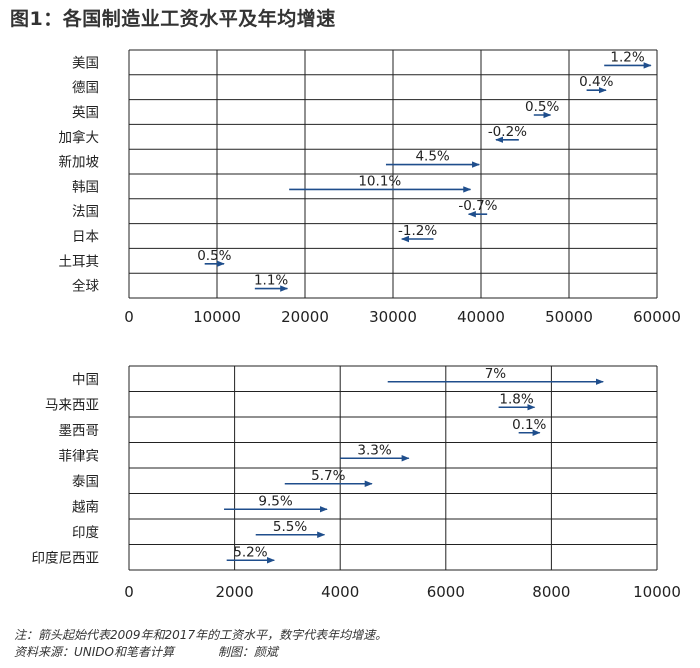 This screenshot has width=700, height=668. I want to click on category-label: 中国, so click(85, 380).